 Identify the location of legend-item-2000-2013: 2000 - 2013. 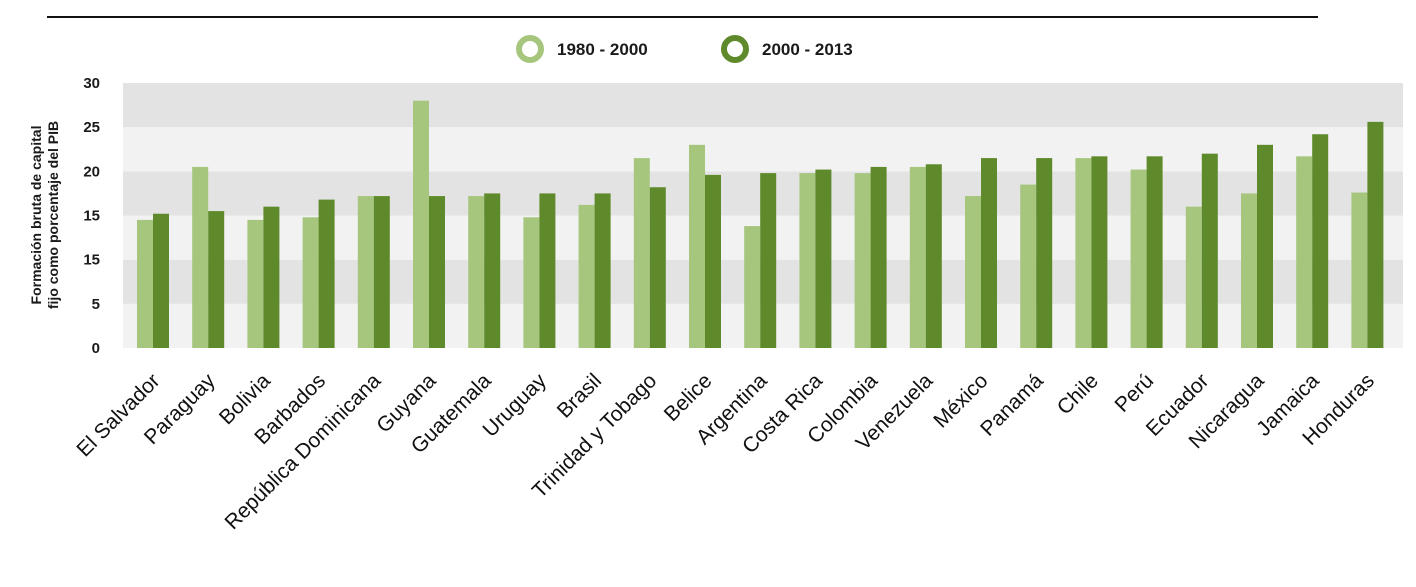
(787, 49).